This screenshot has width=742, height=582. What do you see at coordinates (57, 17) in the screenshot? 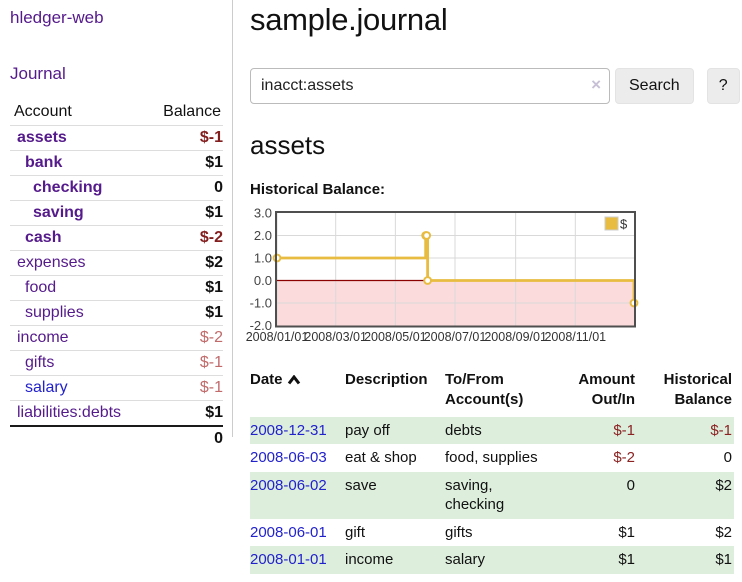
I see `app-brand-link: hledger-web` at bounding box center [57, 17].